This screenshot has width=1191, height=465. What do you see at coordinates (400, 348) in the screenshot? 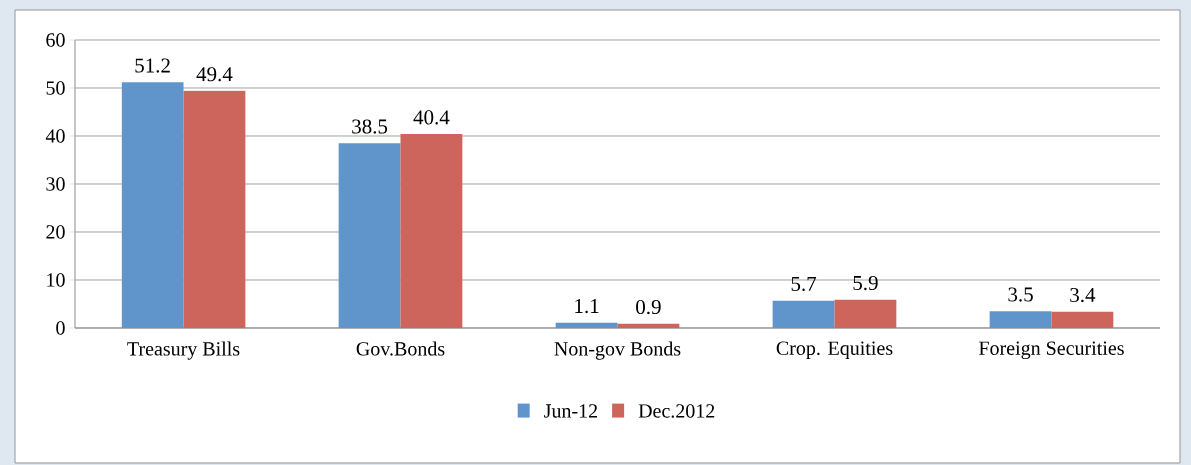
I see `x-tick-label: Gov.Bonds` at bounding box center [400, 348].